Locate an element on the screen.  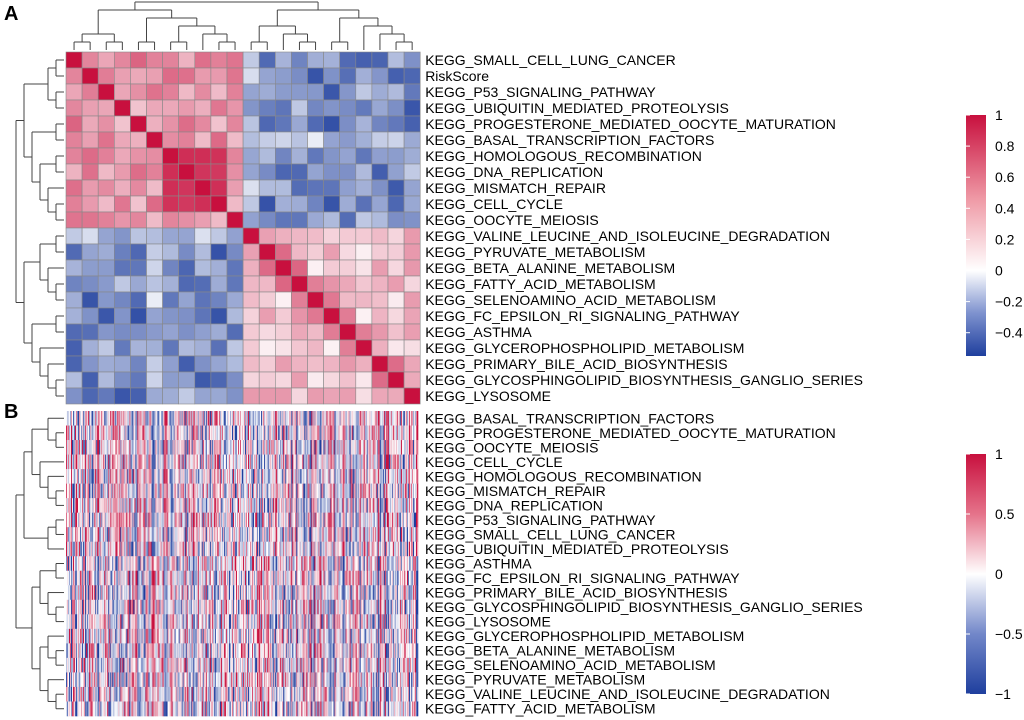
row-label: KEGG_OOCYTE_MEIOSIS is located at coordinates (512, 220).